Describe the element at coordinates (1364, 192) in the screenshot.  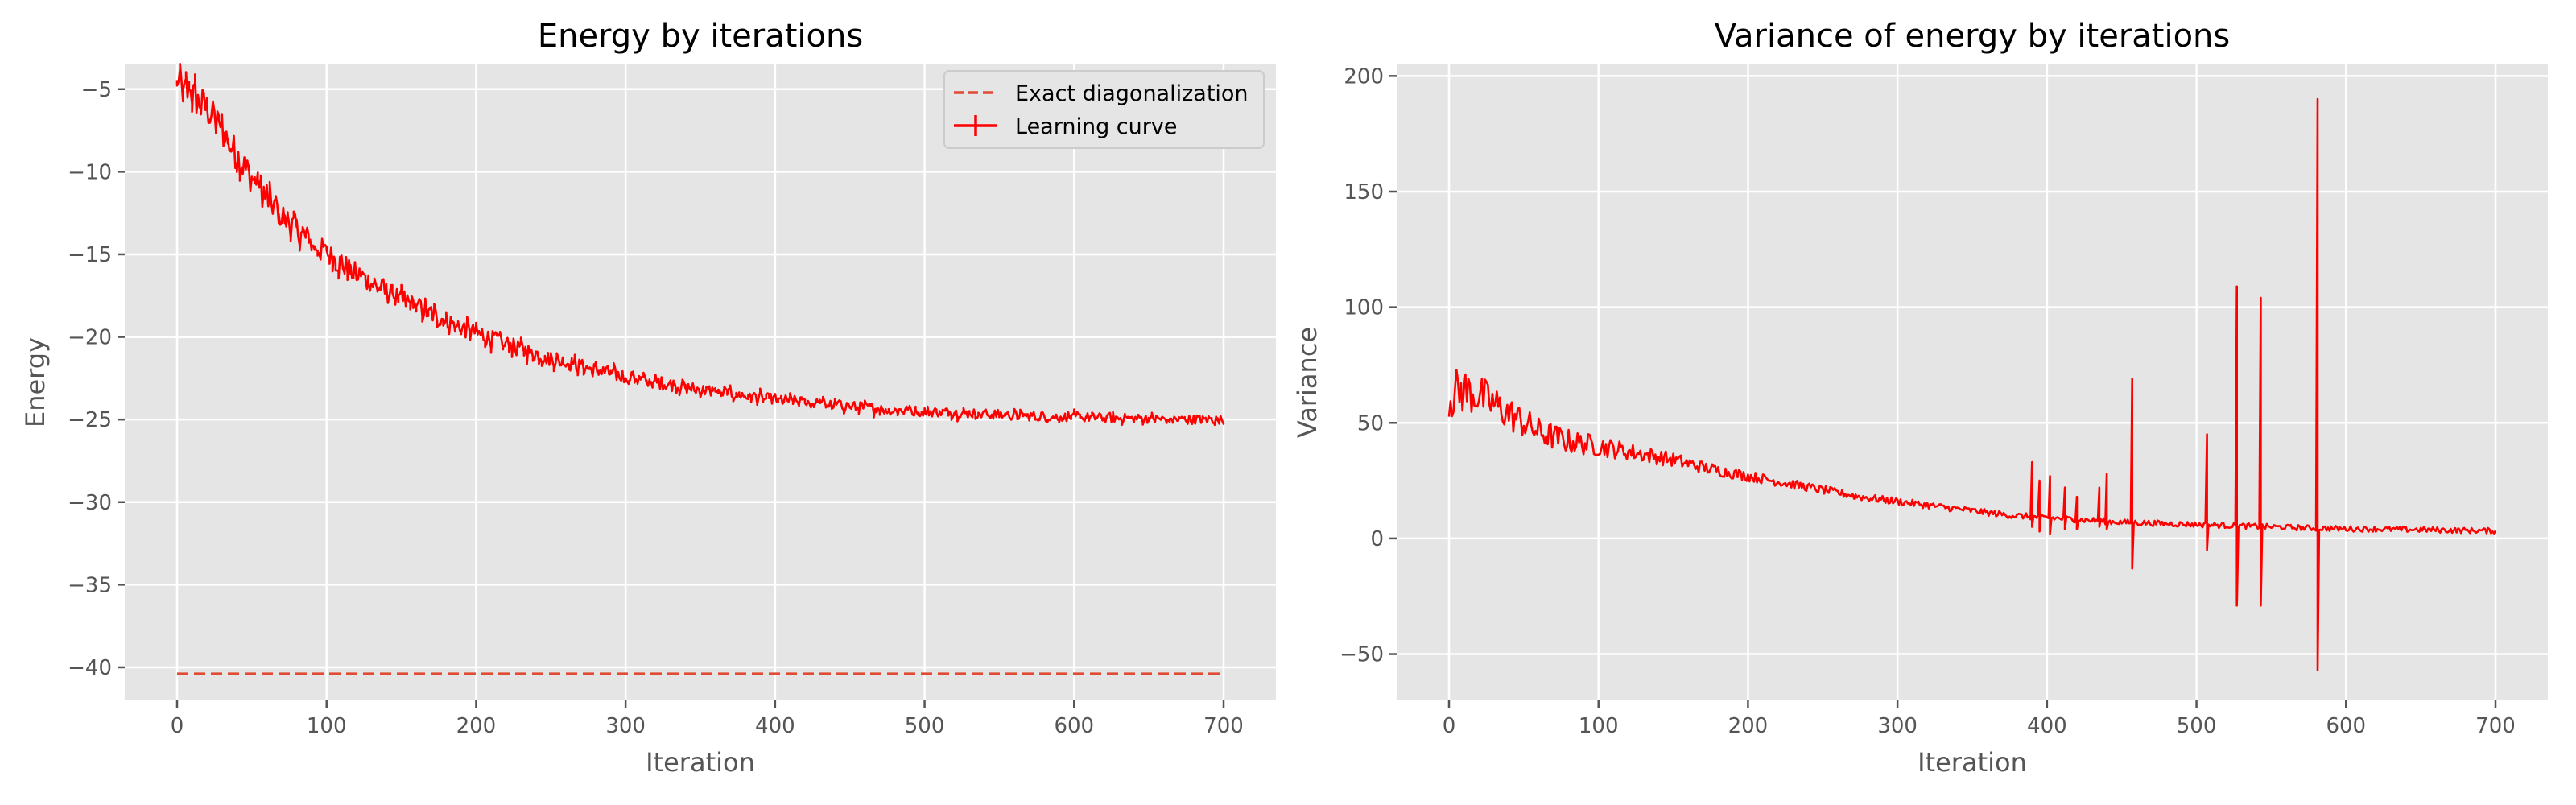
I see `y-tick-label: 150` at that location.